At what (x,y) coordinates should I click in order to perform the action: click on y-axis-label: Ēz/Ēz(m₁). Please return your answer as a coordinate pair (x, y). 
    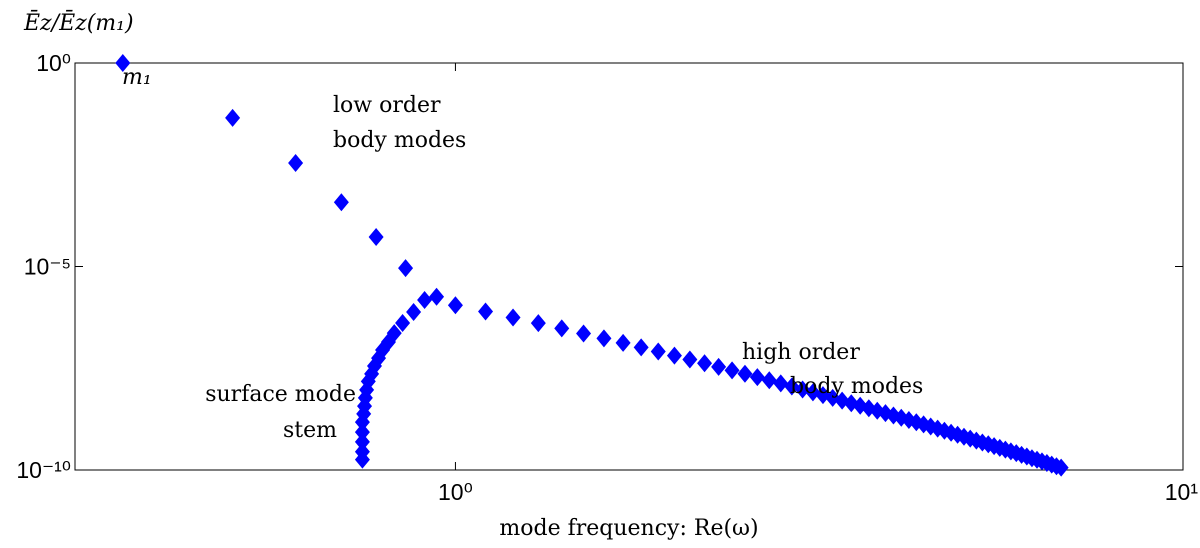
    Looking at the image, I should click on (78, 23).